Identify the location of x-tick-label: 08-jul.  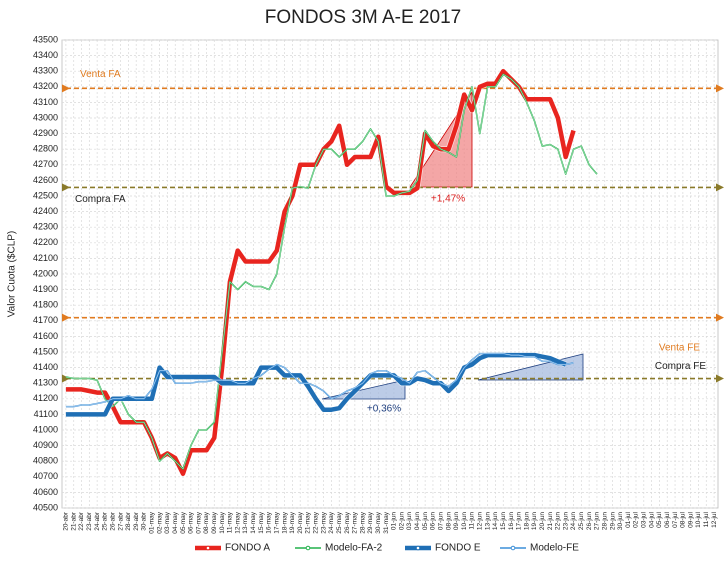
(683, 519).